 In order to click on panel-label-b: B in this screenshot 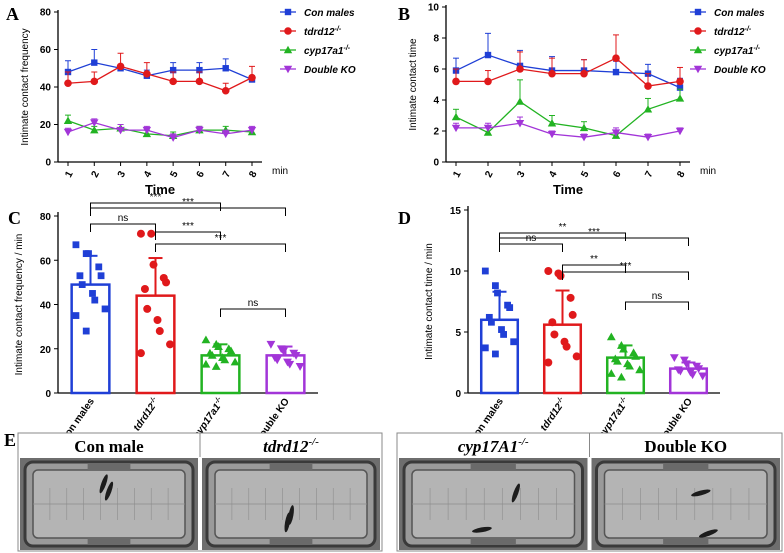, I will do `click(404, 14)`.